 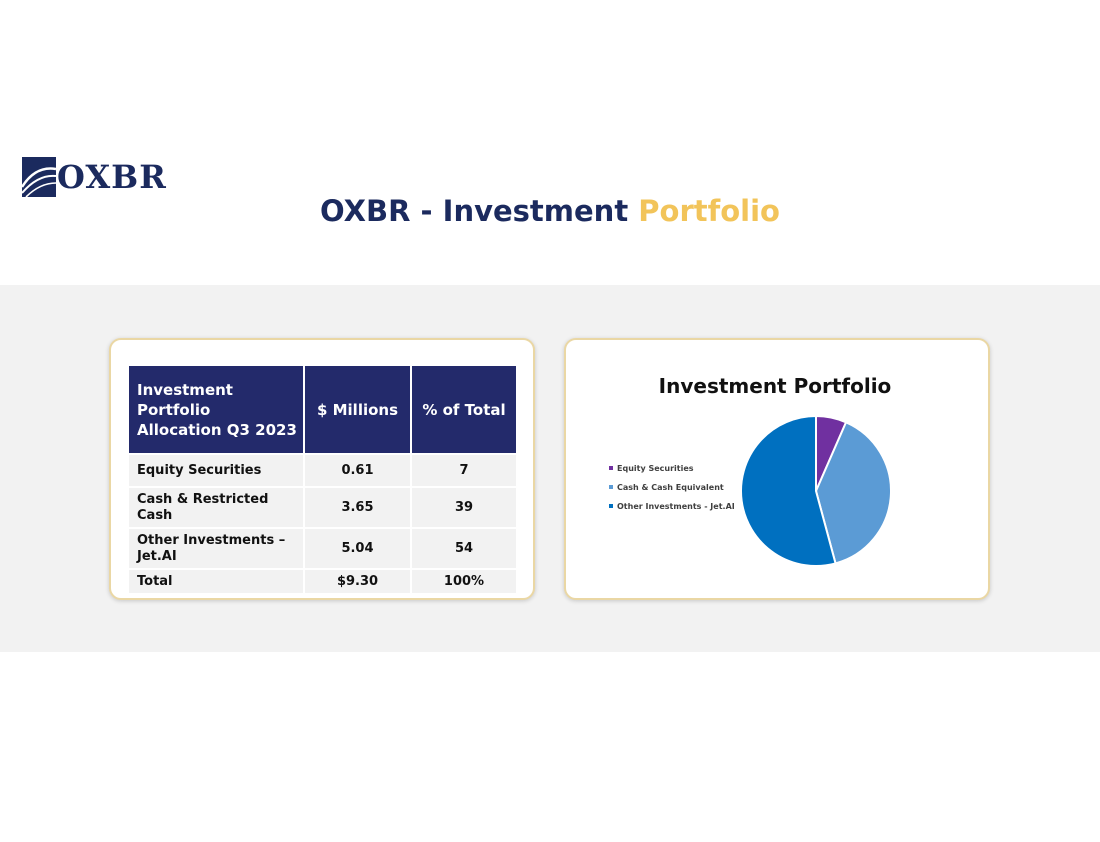 What do you see at coordinates (217, 410) in the screenshot?
I see `header-allocation: Investment Portfolio Allocation Q3 2023` at bounding box center [217, 410].